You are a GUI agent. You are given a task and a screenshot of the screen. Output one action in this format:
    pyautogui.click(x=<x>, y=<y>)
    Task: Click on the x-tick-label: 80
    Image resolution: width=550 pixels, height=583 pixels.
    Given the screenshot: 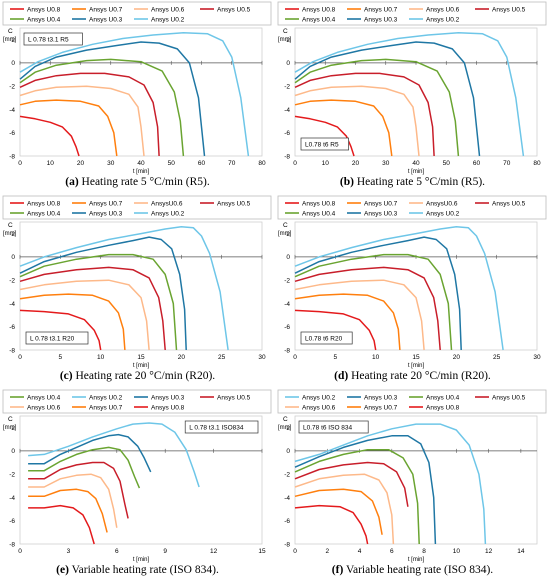 What is the action you would take?
    pyautogui.click(x=262, y=163)
    